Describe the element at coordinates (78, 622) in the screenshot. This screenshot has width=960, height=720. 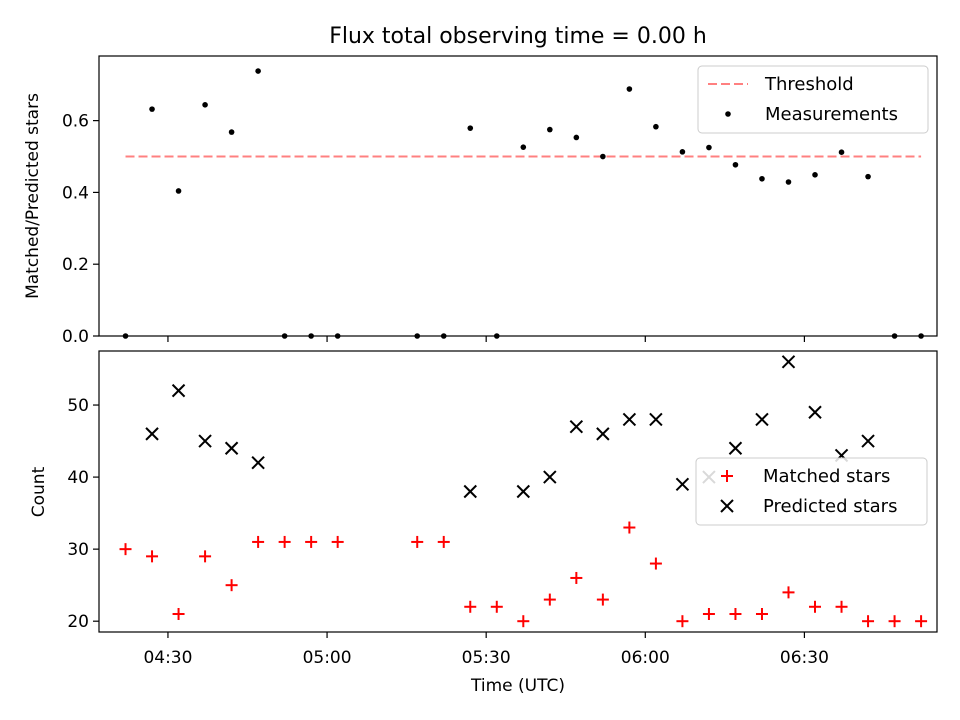
I see `count-y-tick-label-0: 20` at that location.